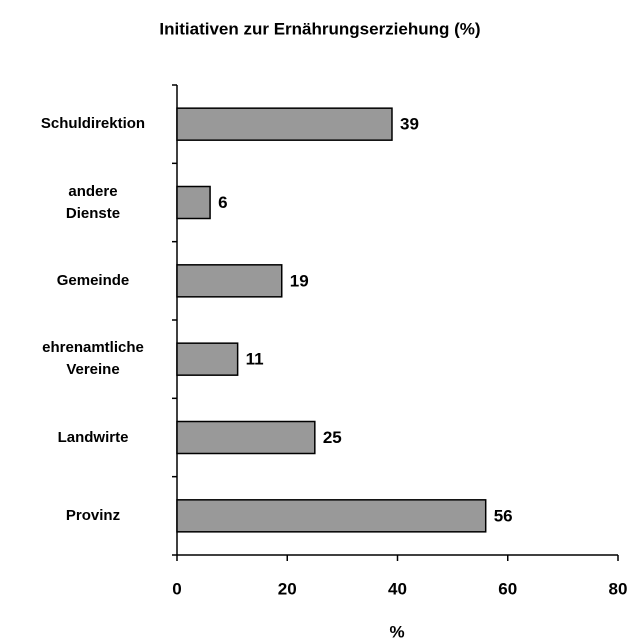 The width and height of the screenshot is (640, 644). I want to click on y-tick-label: Gemeinde, so click(93, 280).